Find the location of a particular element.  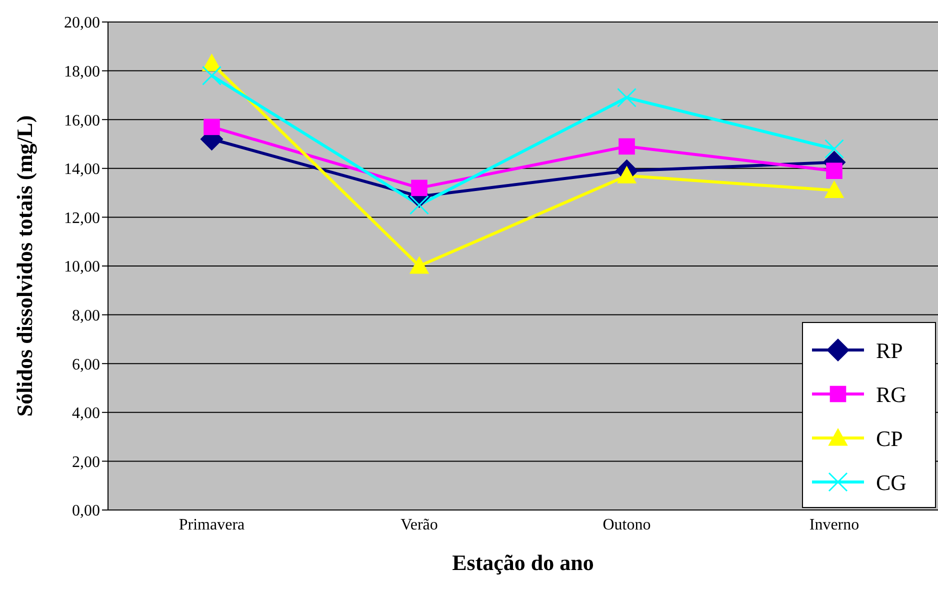

legend-label: CP is located at coordinates (889, 438).